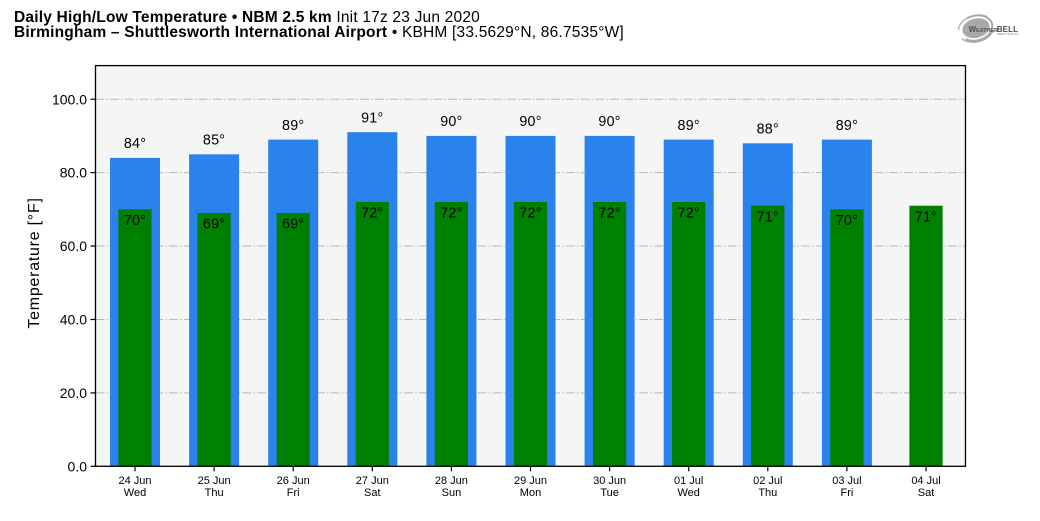 This screenshot has height=521, width=1040. I want to click on svg-text: 91°, so click(372, 118).